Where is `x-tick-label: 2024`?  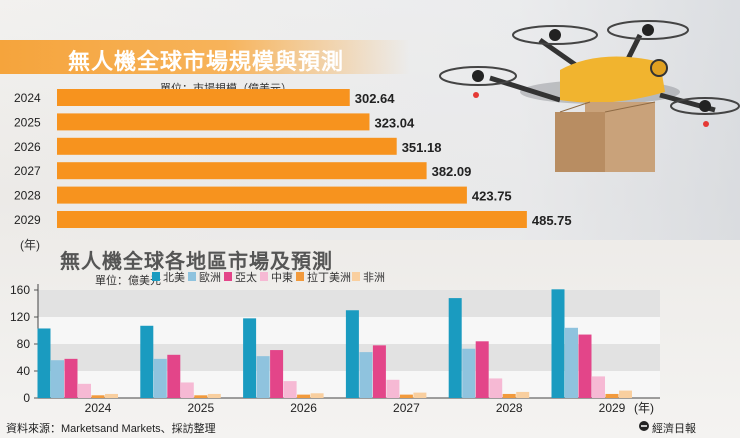
x-tick-label: 2024 is located at coordinates (98, 408).